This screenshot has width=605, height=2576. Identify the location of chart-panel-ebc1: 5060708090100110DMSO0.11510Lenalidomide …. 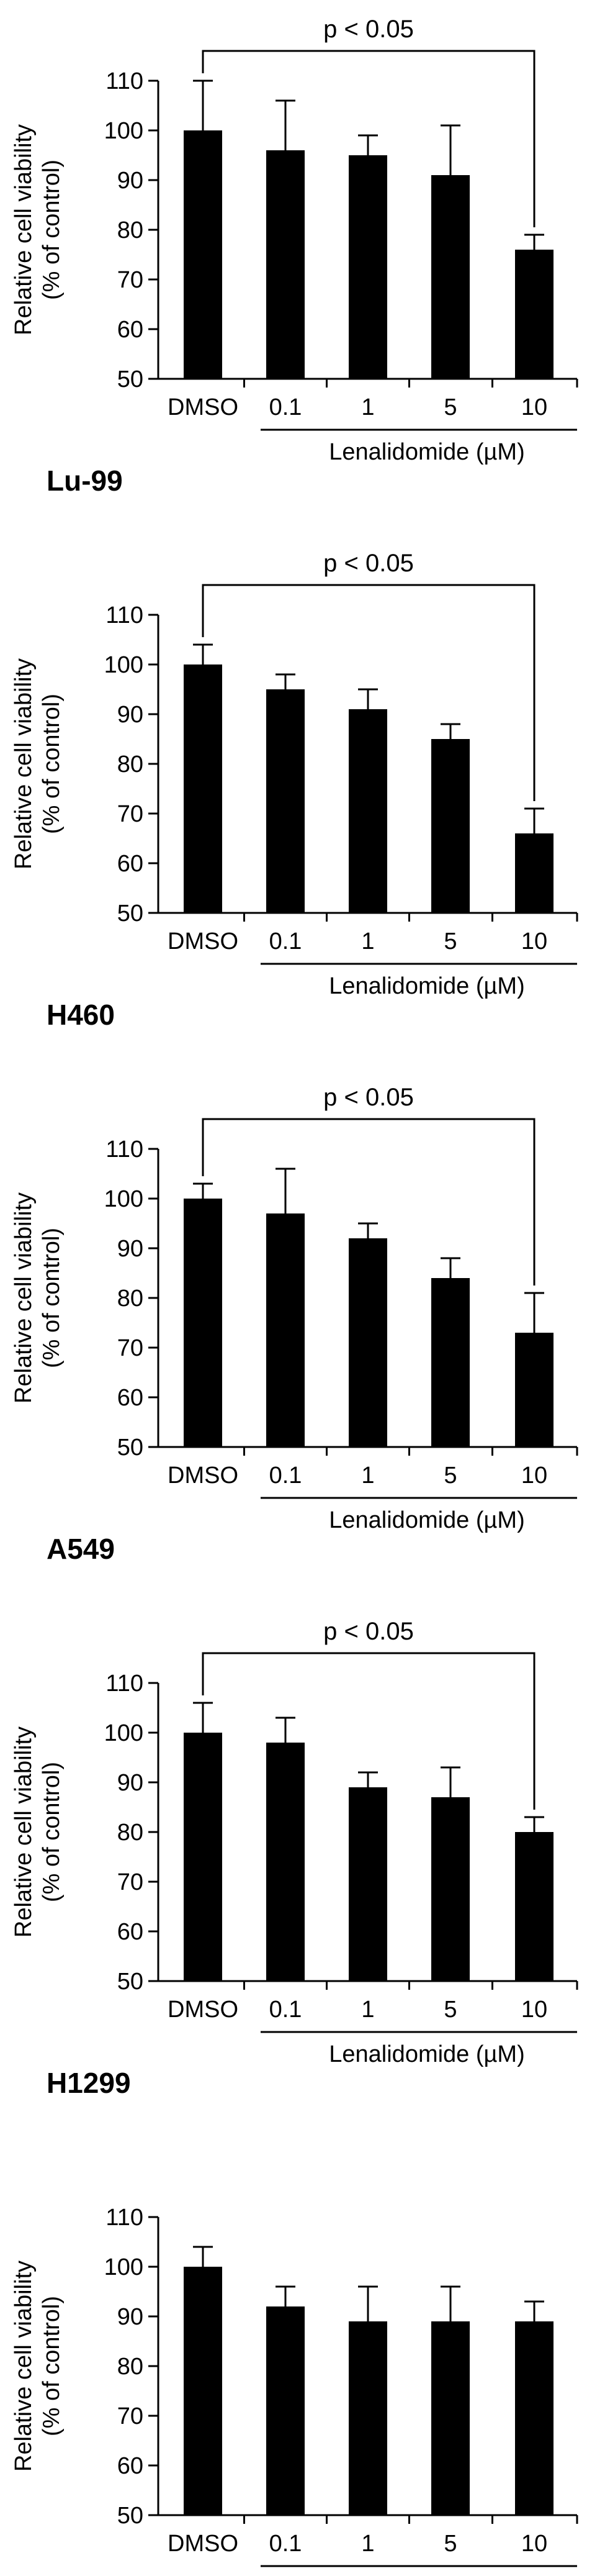
(294, 2390).